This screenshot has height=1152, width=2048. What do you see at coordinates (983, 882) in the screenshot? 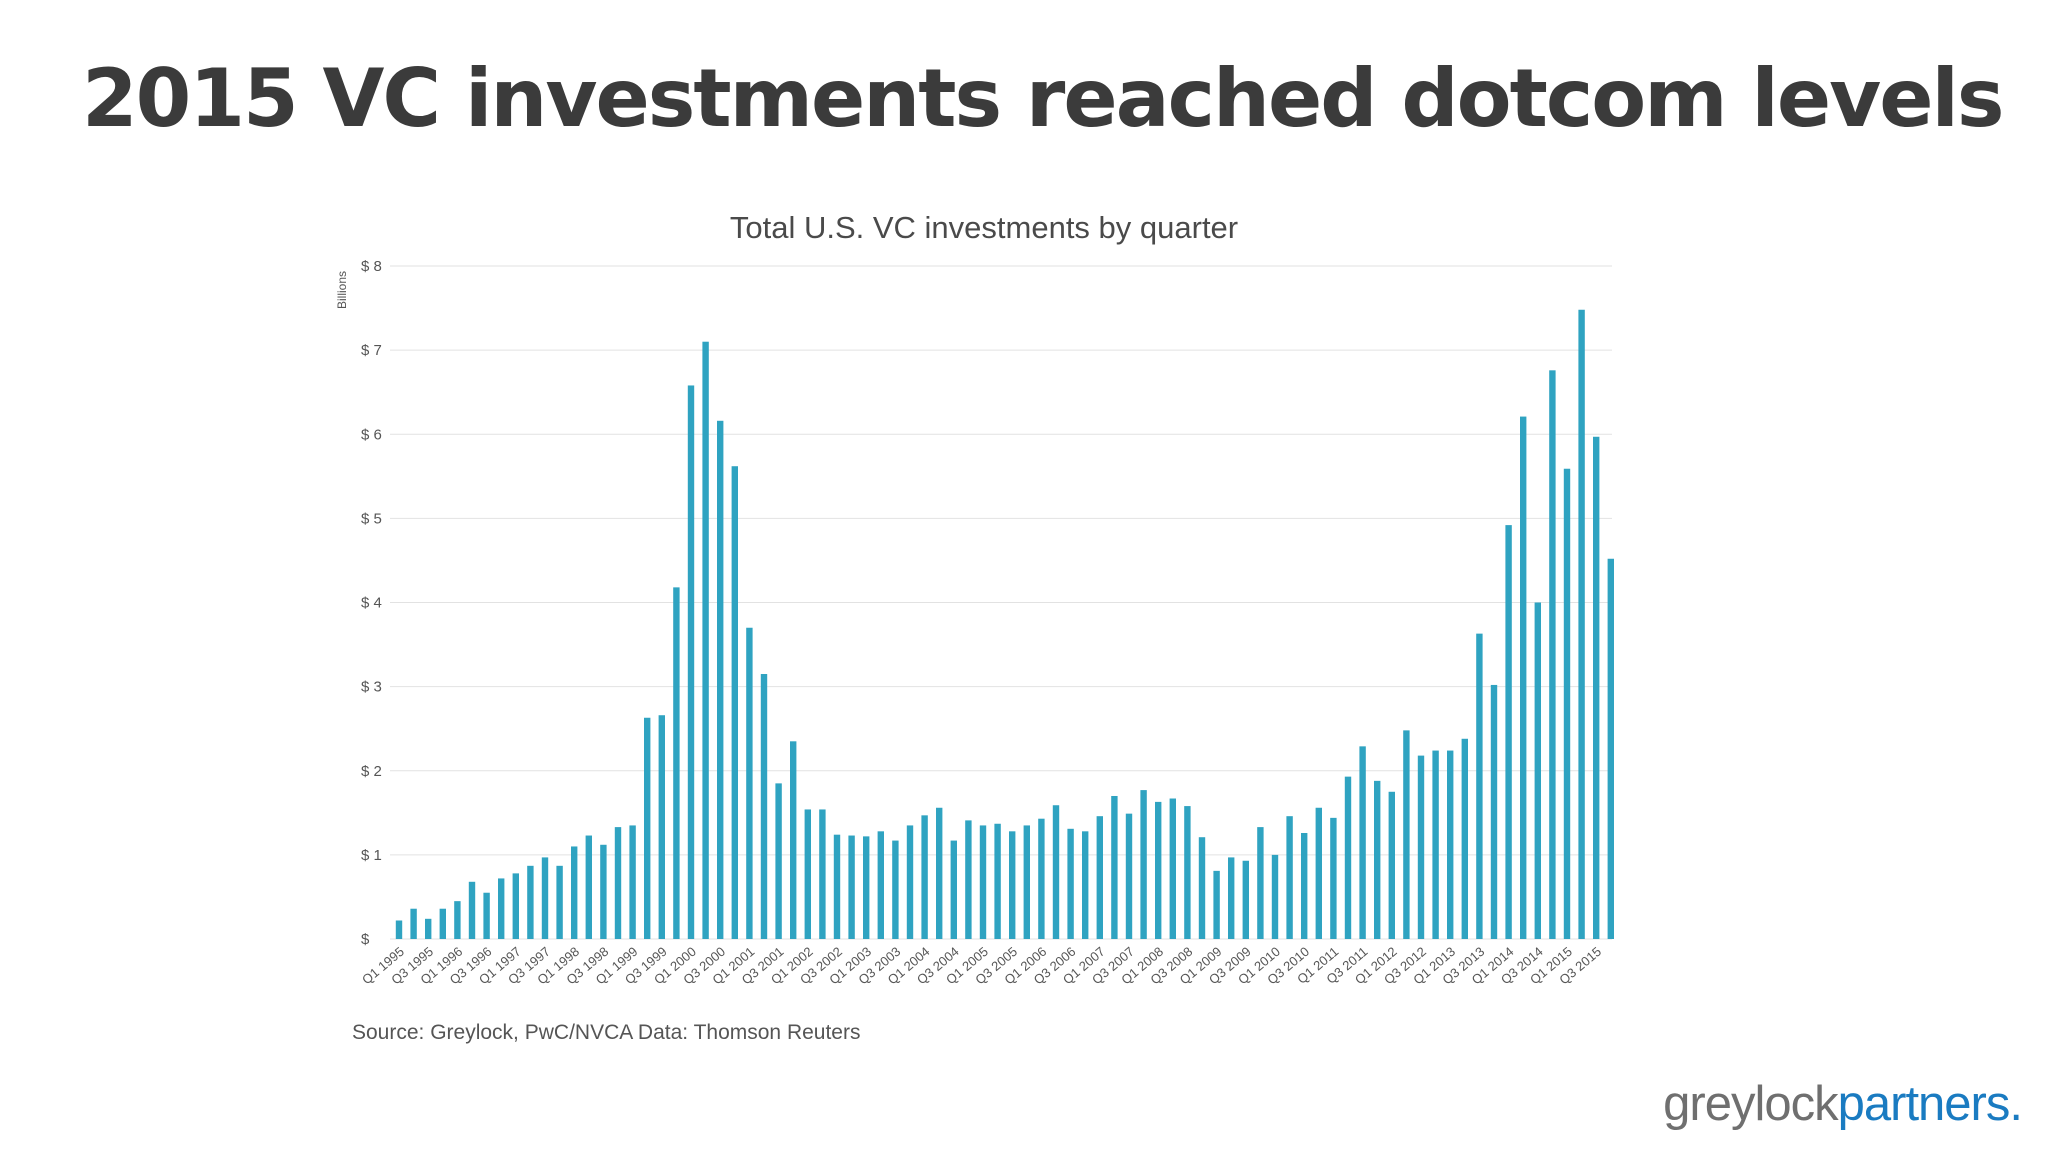
I see `bar-q1-2005` at bounding box center [983, 882].